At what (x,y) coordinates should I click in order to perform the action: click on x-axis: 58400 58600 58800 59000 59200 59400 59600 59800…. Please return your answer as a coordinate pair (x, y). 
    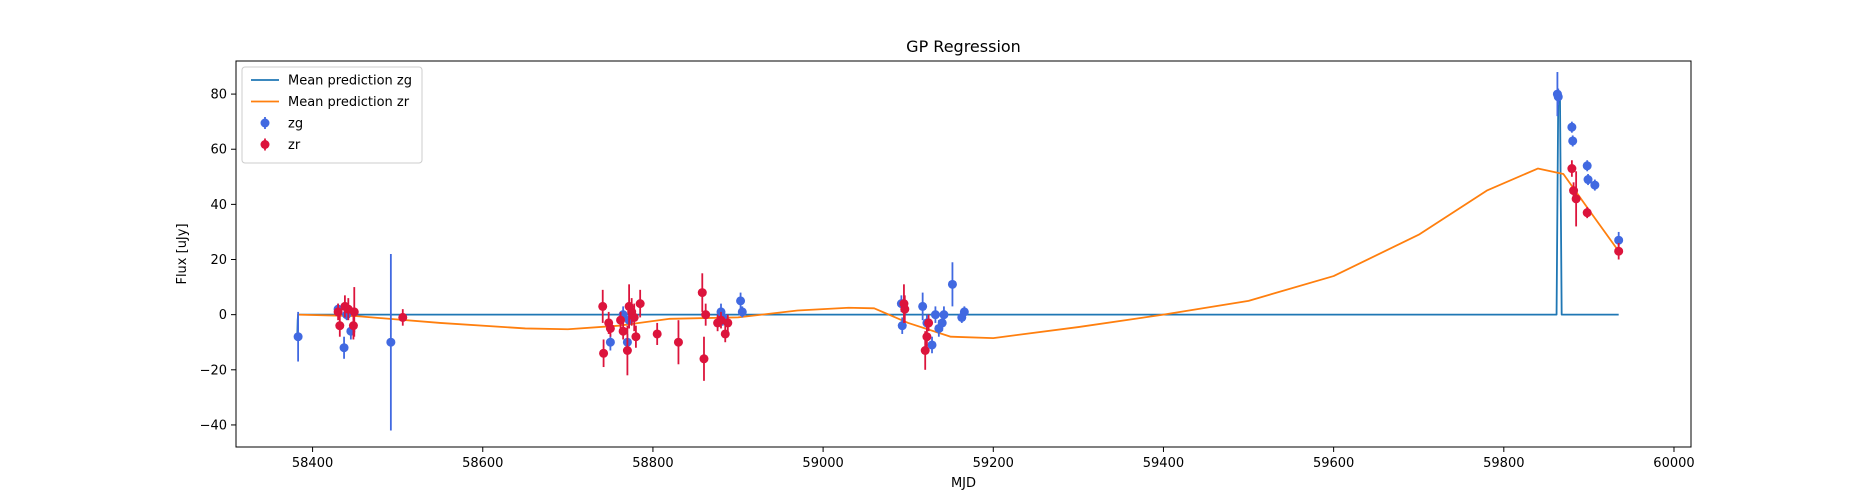
    Looking at the image, I should click on (993, 459).